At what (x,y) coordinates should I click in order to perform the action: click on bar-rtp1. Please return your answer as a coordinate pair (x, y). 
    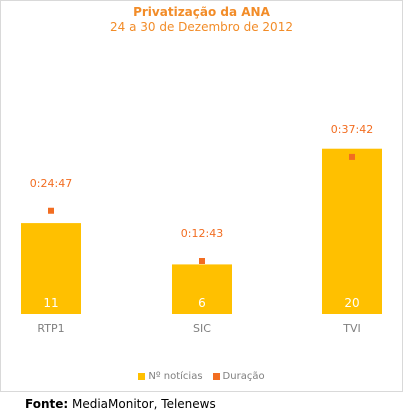
    Looking at the image, I should click on (51, 268).